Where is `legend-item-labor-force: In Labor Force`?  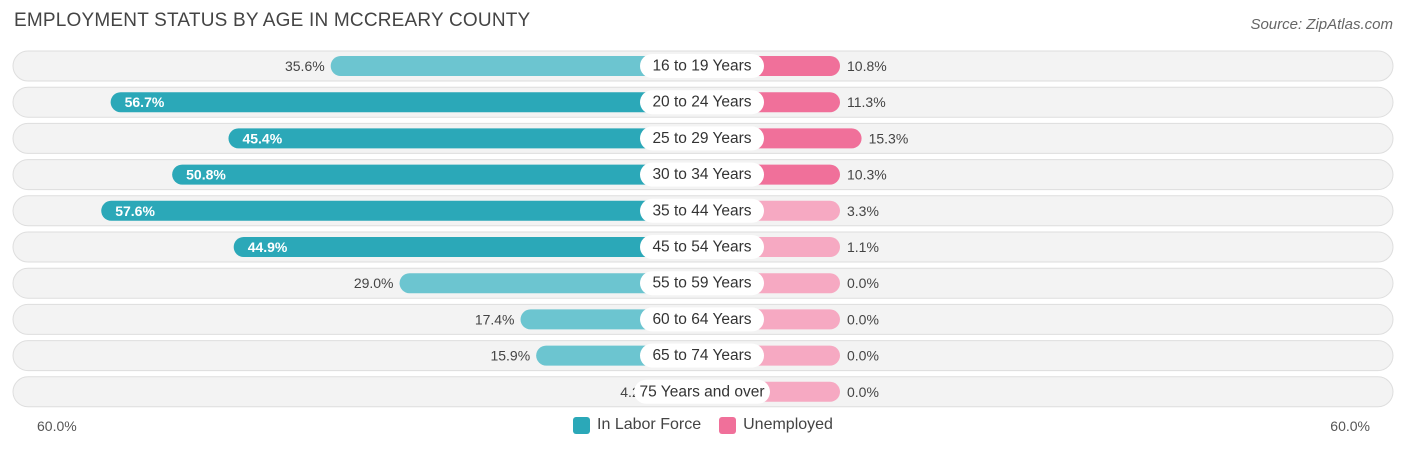 legend-item-labor-force: In Labor Force is located at coordinates (637, 425).